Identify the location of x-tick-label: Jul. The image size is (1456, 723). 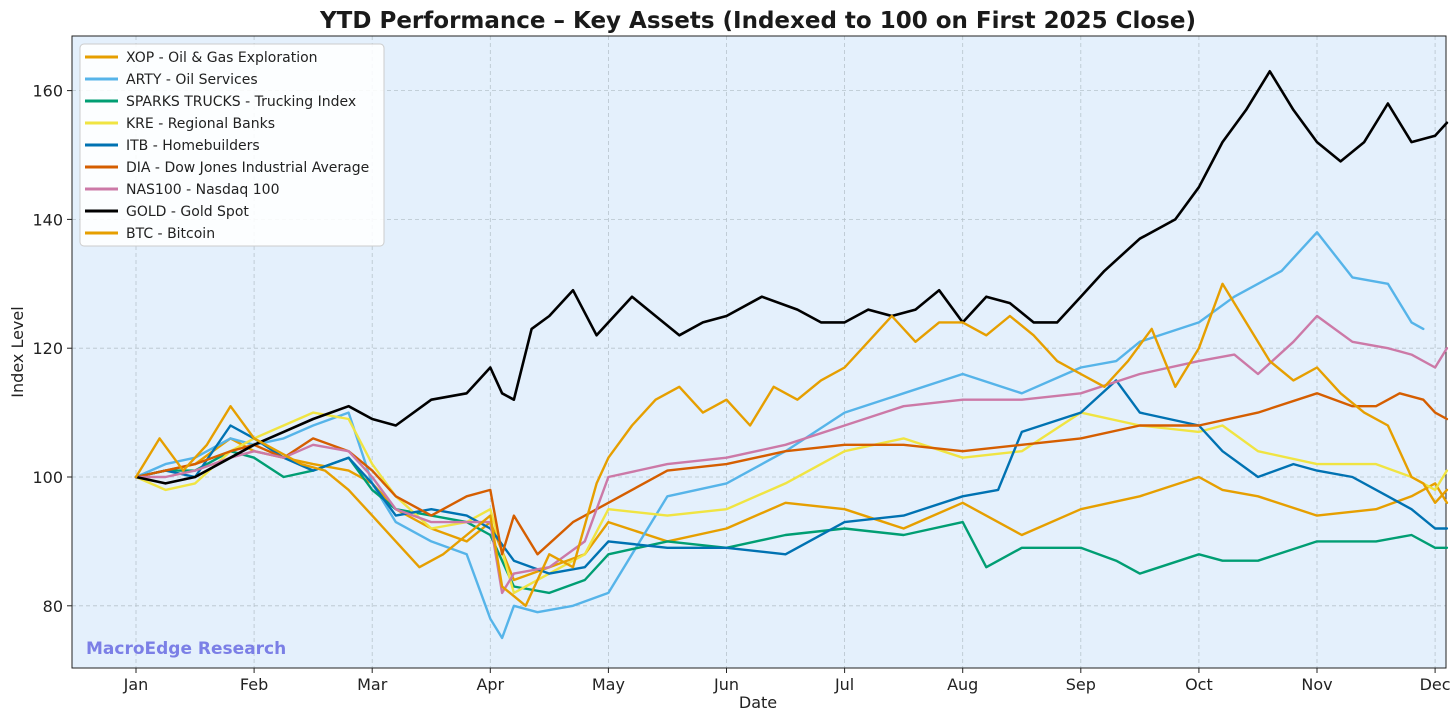
(844, 684).